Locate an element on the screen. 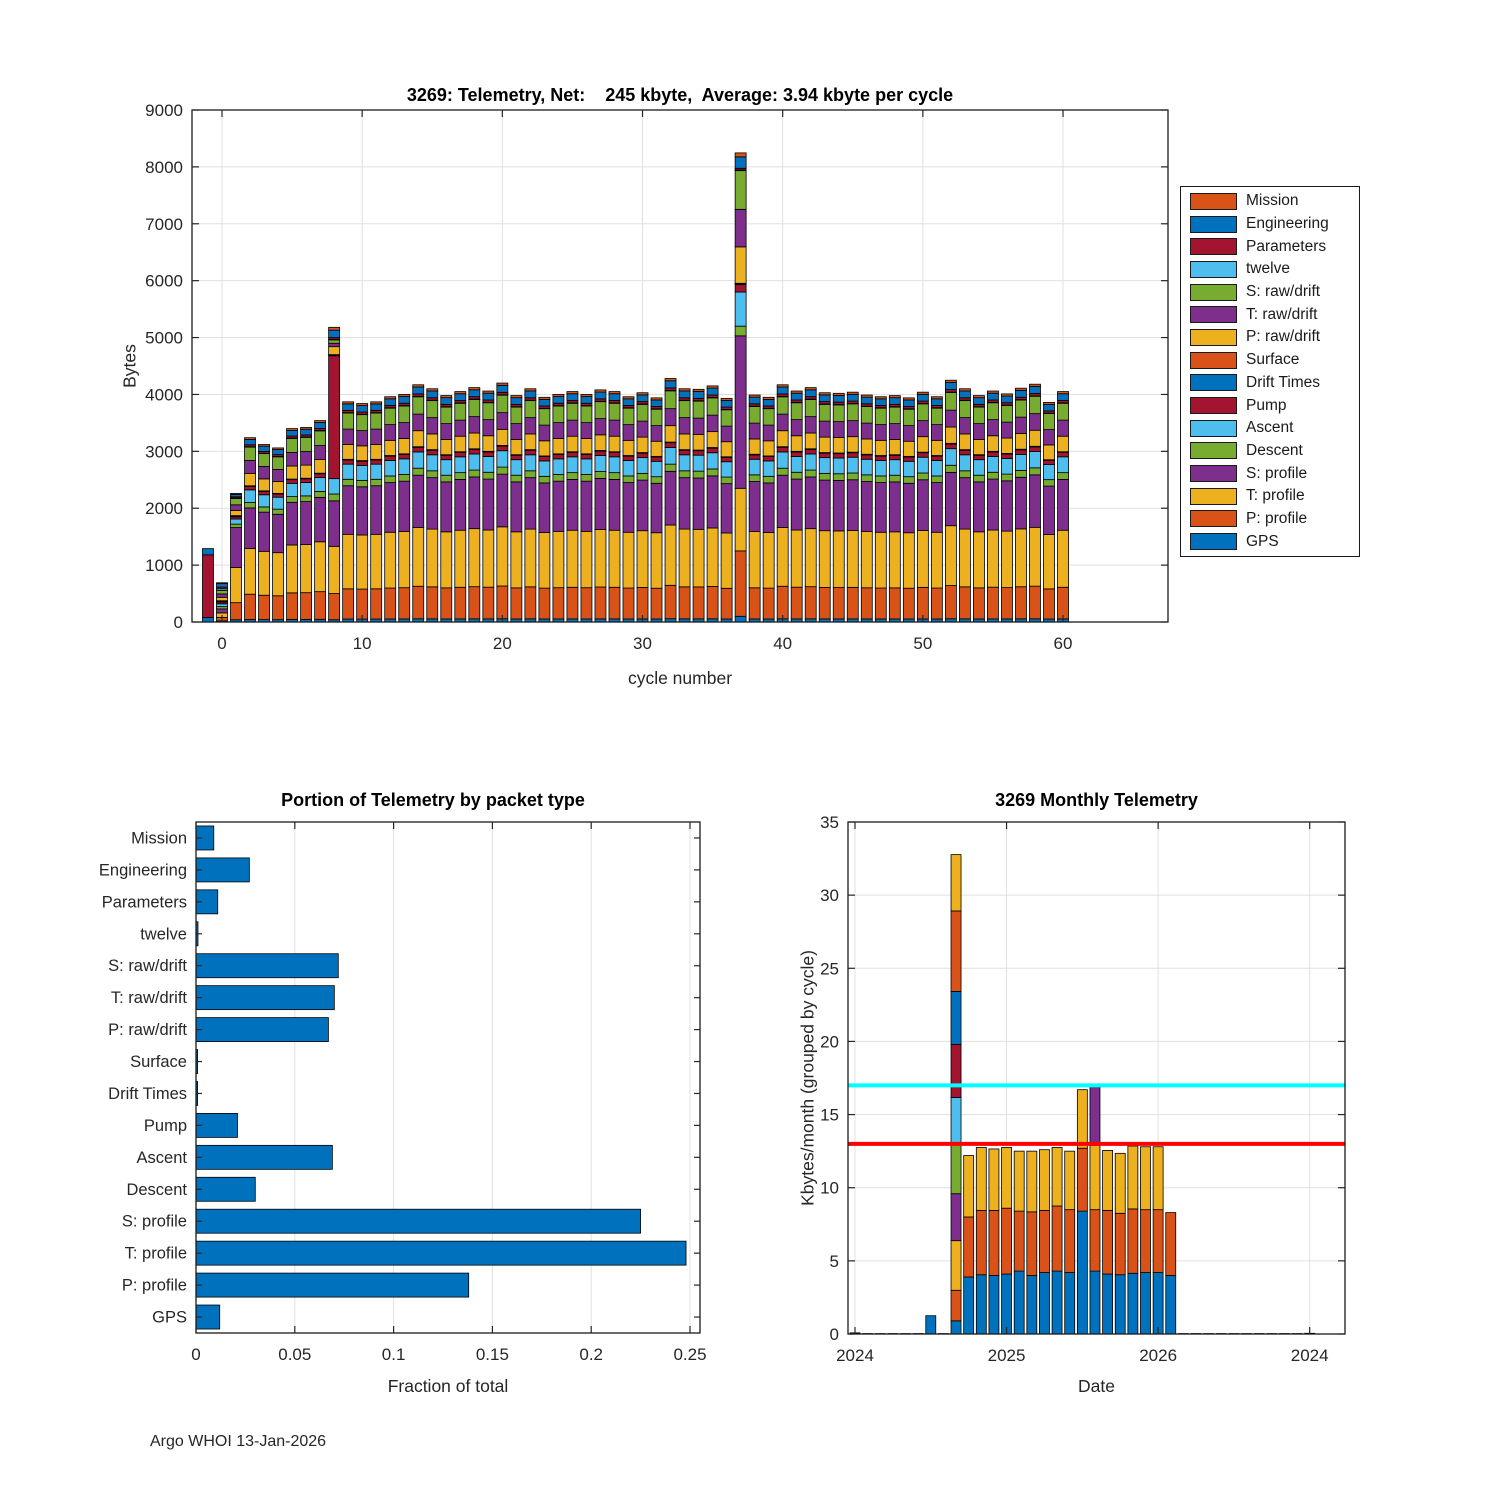  legend-label: Surface is located at coordinates (1273, 360).